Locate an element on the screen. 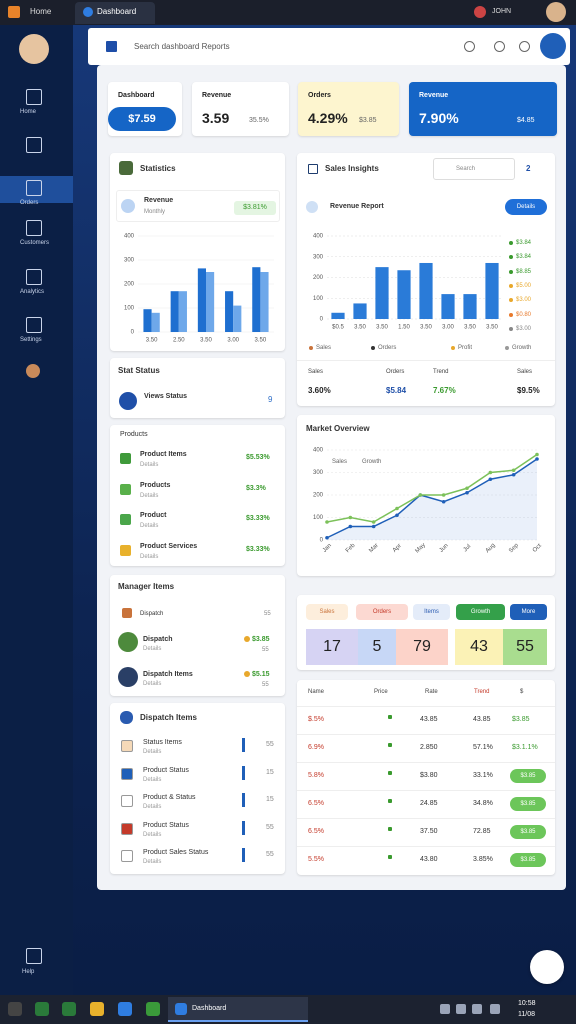  y-tick-label: 400 is located at coordinates (318, 451).